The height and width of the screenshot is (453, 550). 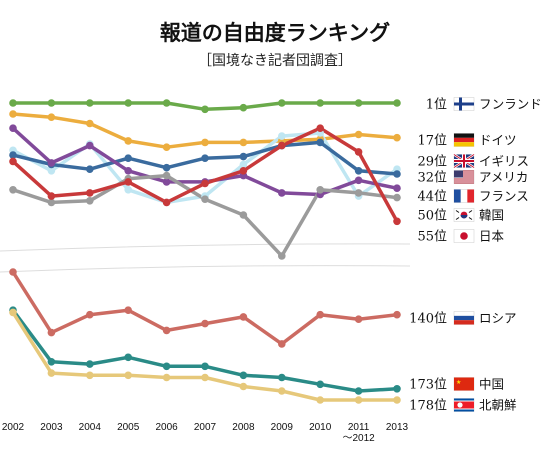 I want to click on series-8-point-2006, so click(x=166, y=366).